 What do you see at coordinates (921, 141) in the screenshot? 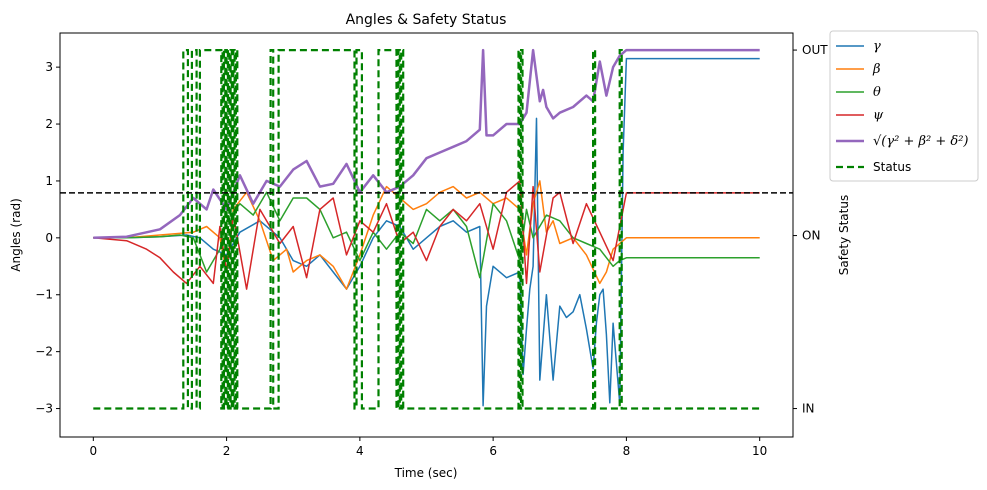
I see `legend-label-norm: √(γ² + β² + δ²)` at bounding box center [921, 141].